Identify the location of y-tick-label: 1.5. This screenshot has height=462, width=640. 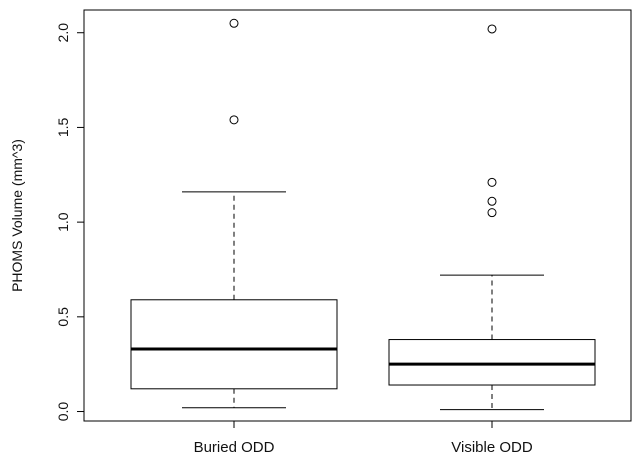
(63, 127).